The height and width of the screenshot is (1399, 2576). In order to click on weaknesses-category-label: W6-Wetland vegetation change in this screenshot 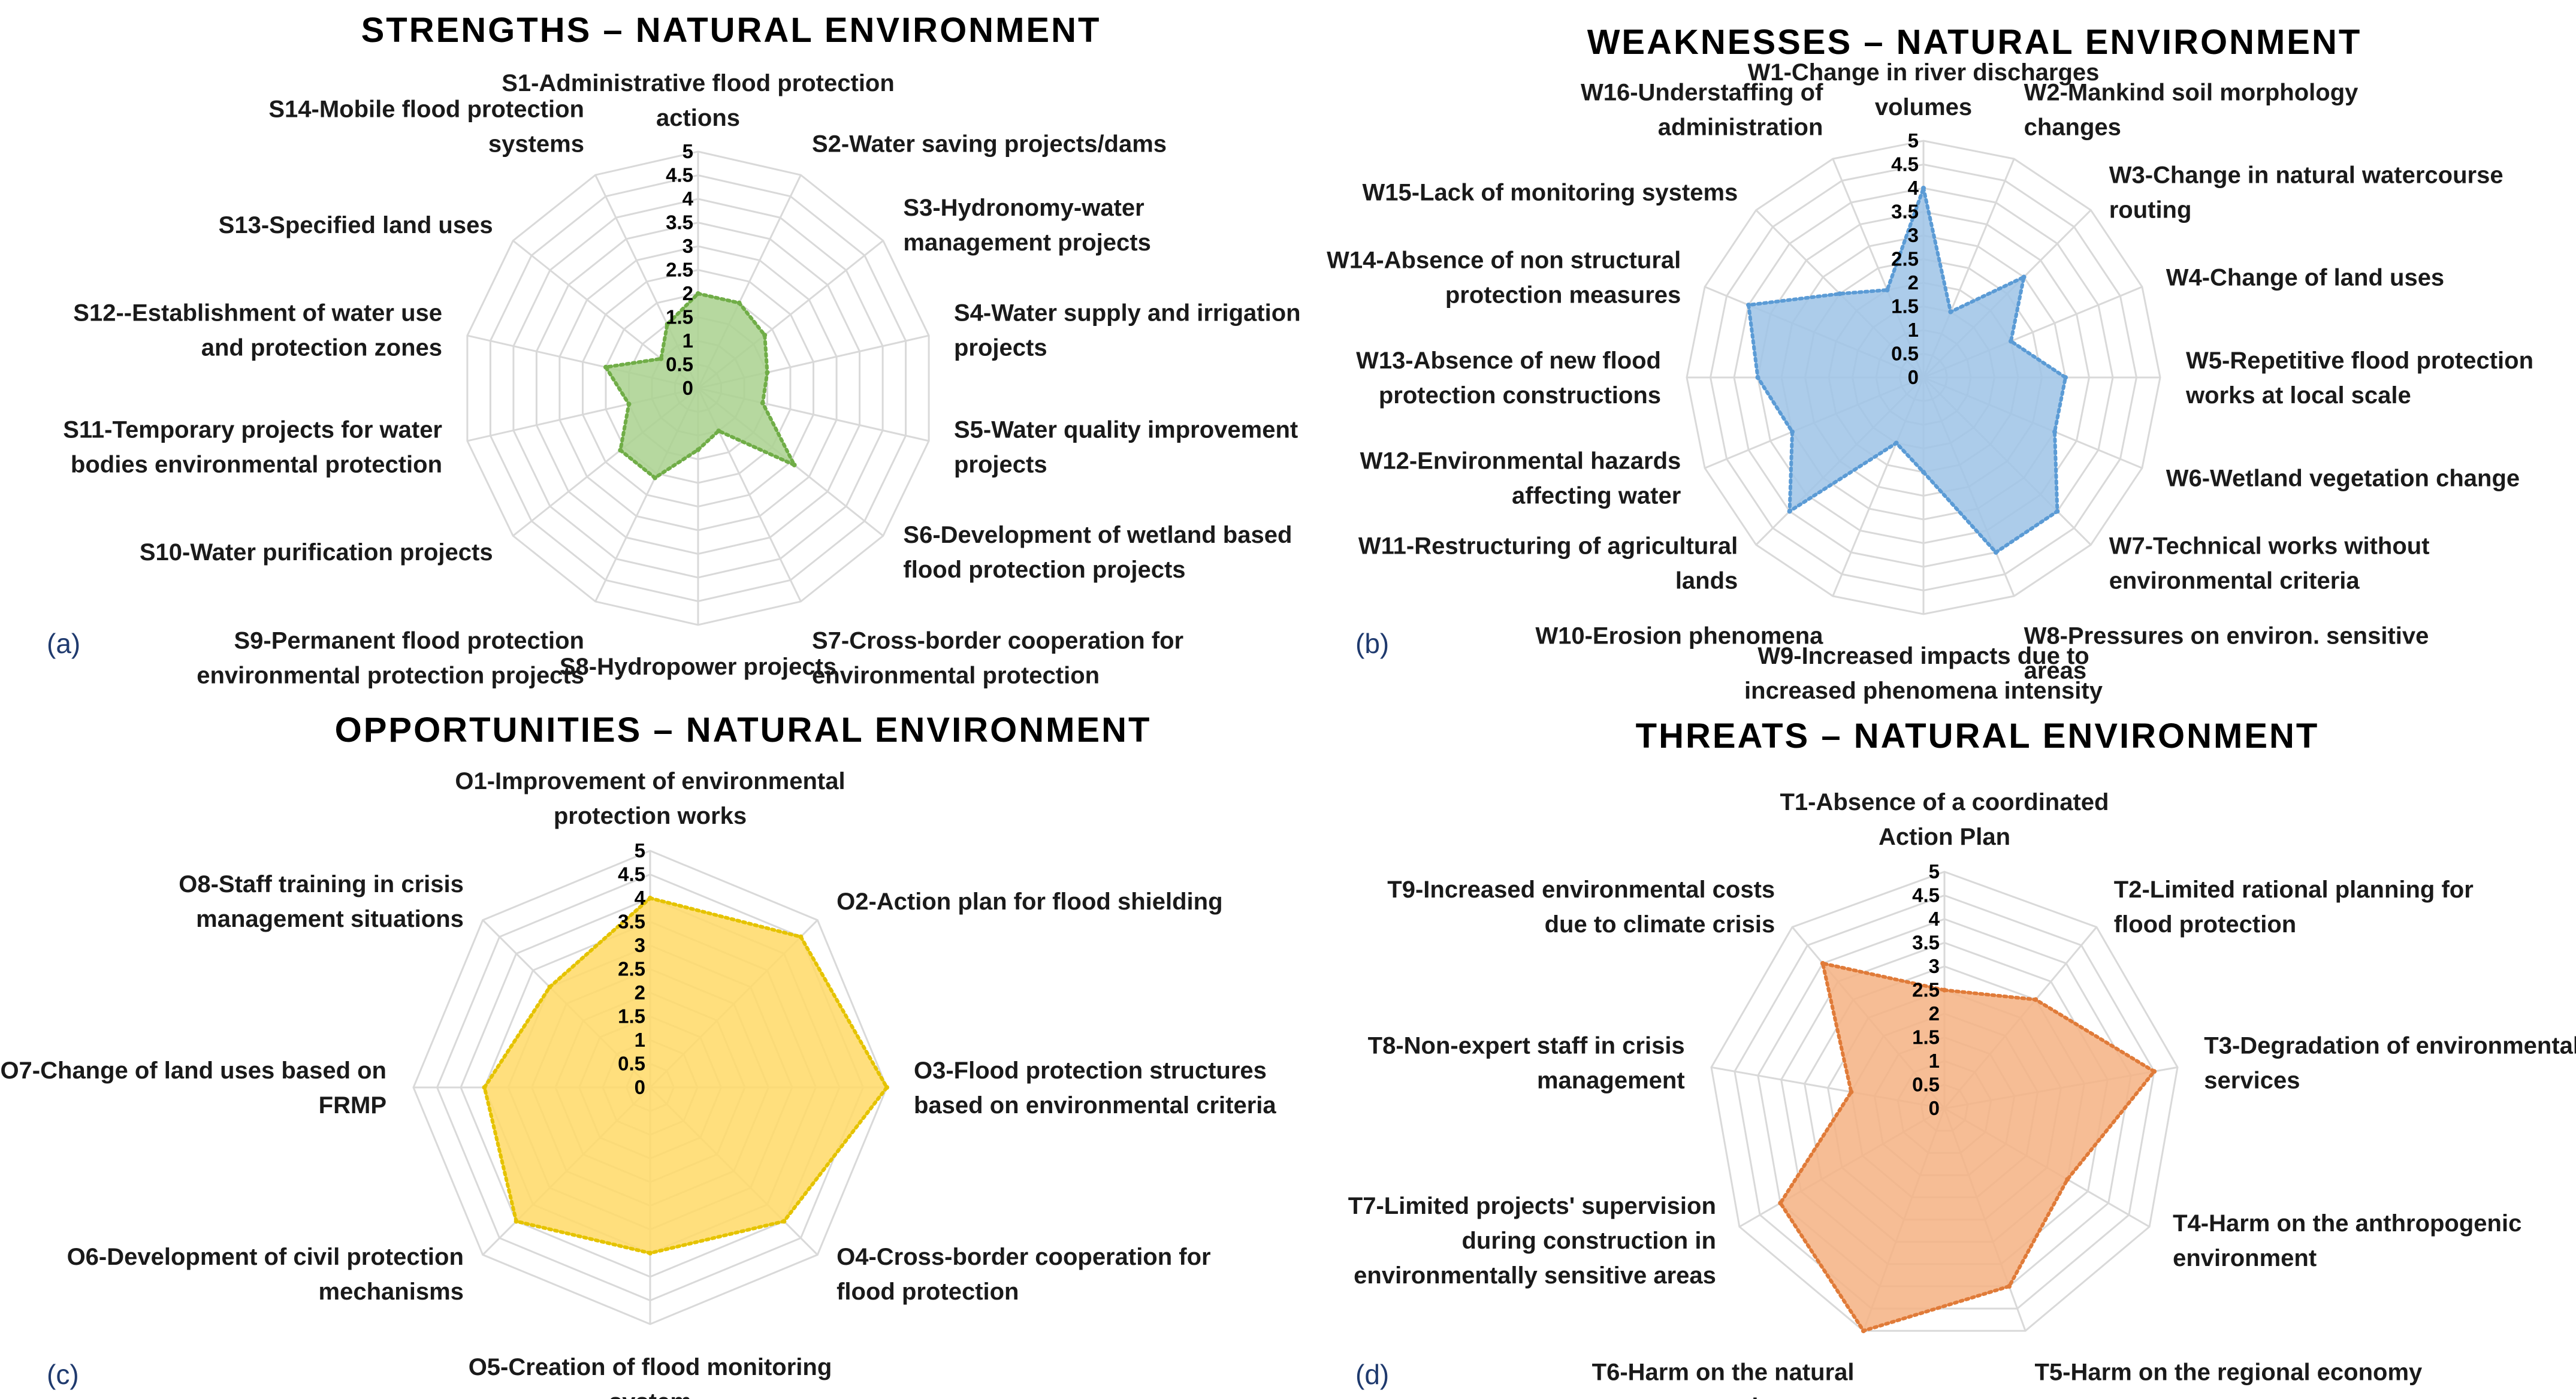, I will do `click(2343, 479)`.